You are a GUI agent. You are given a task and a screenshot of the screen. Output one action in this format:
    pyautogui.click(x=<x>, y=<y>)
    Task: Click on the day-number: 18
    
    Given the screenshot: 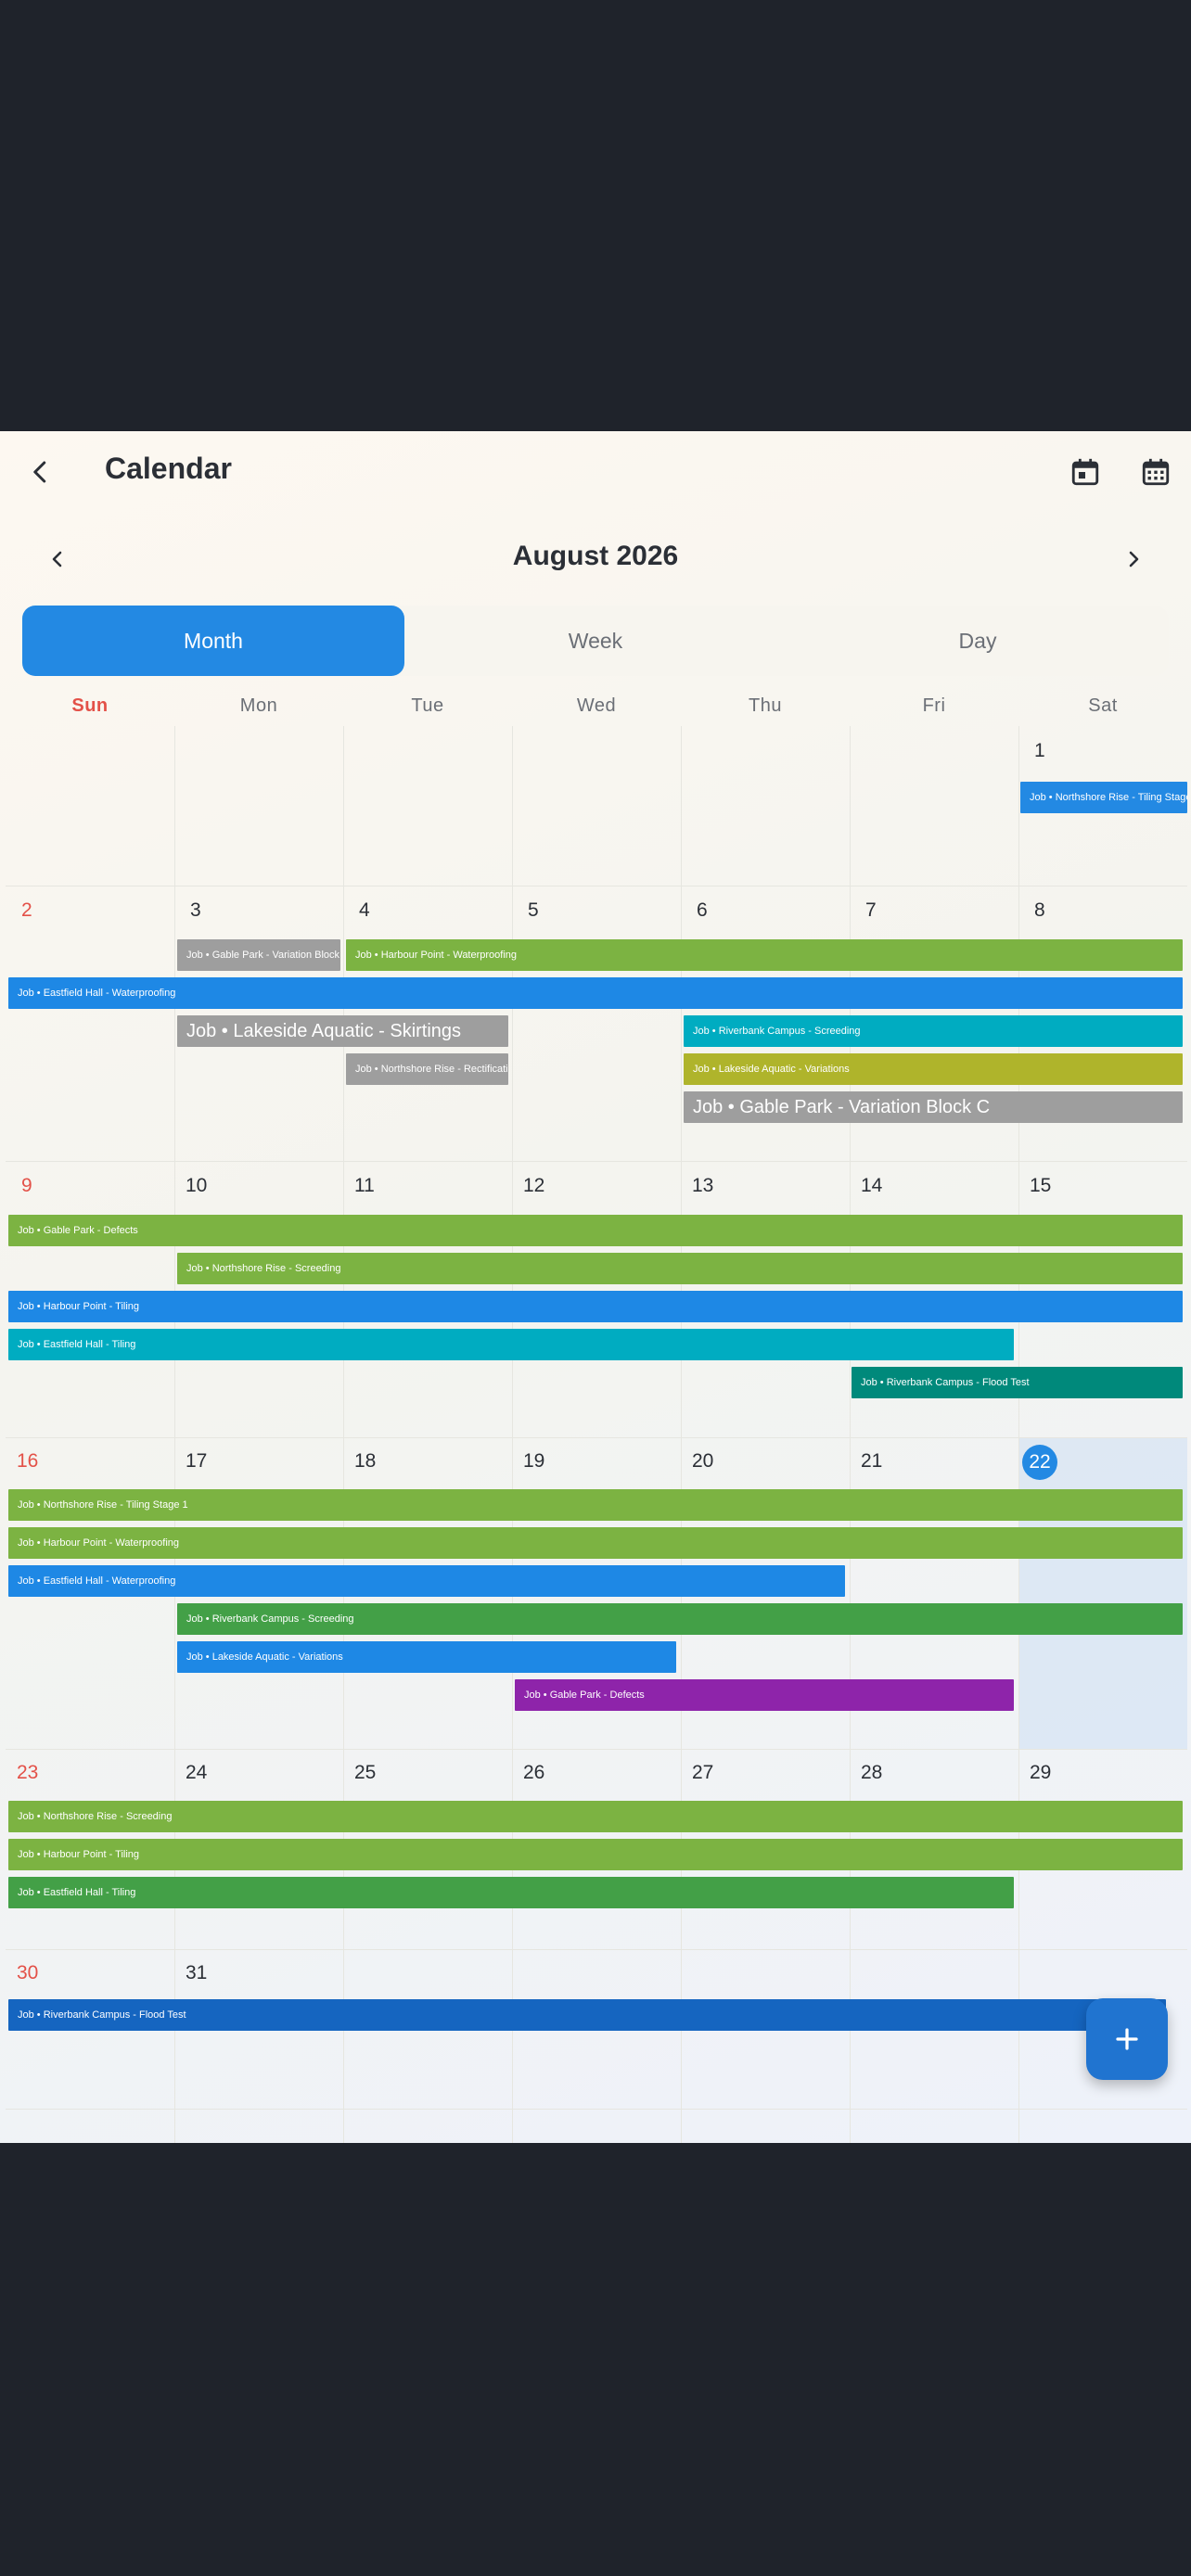 What is the action you would take?
    pyautogui.click(x=365, y=1461)
    